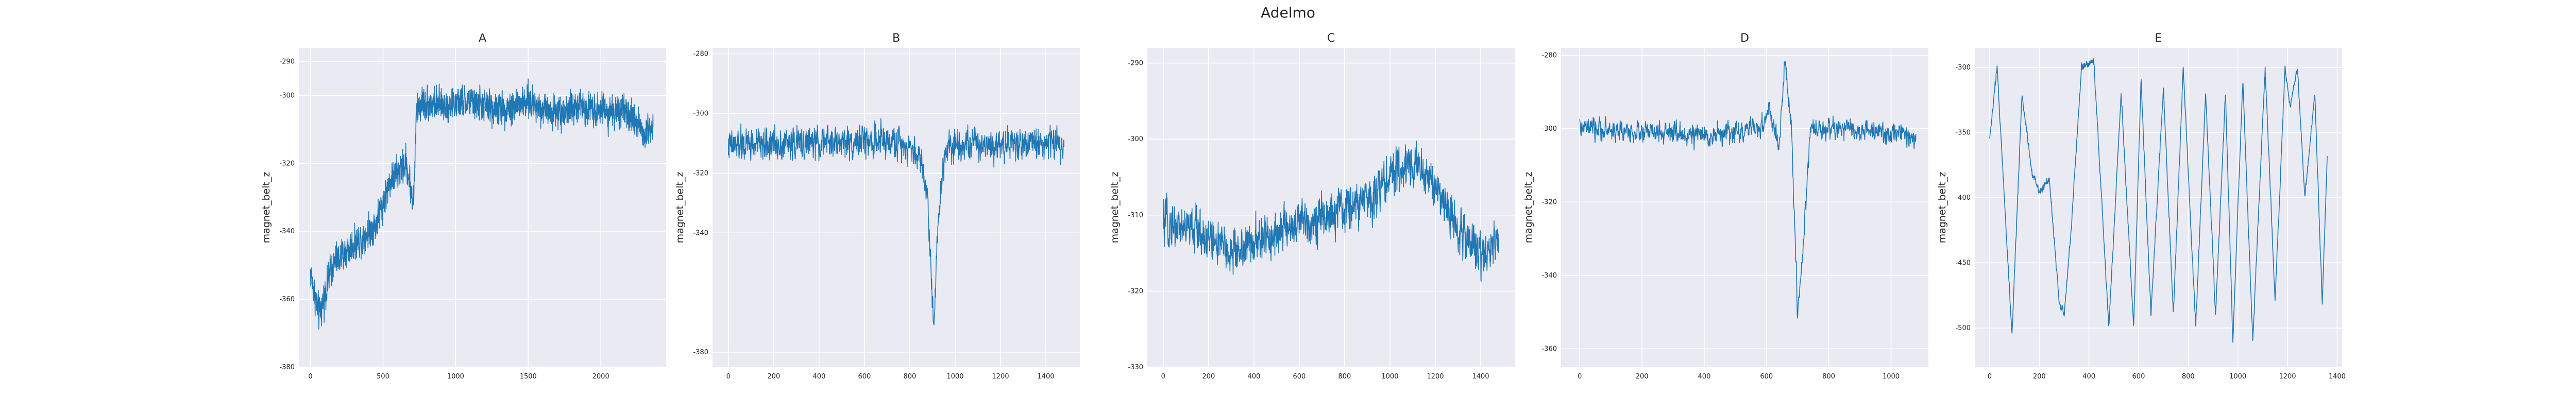  What do you see at coordinates (482, 38) in the screenshot?
I see `subplot-title: A` at bounding box center [482, 38].